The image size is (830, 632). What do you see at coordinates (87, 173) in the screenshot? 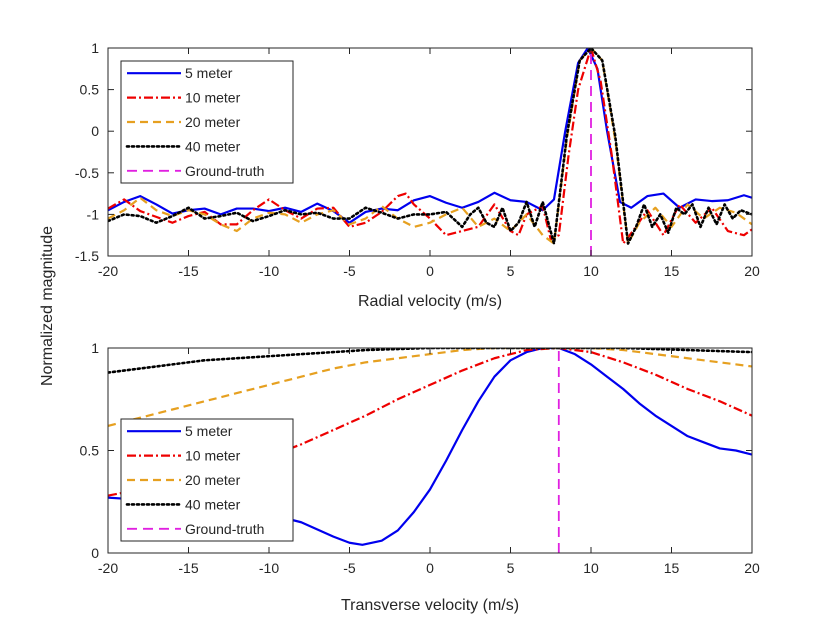
I see `y-tick-label: -0.5` at bounding box center [87, 173].